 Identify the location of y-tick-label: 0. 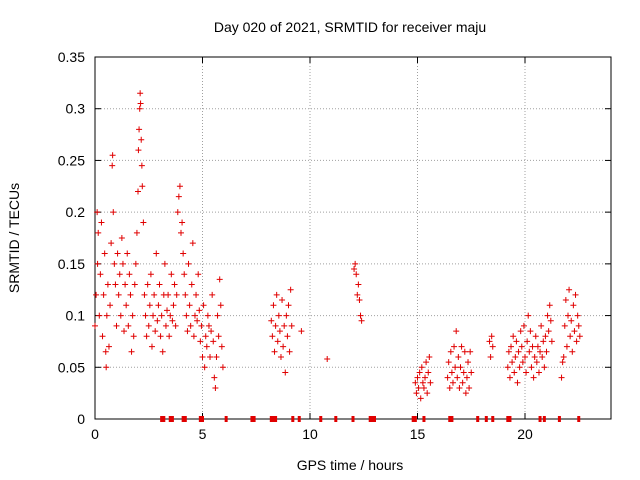
(81, 419).